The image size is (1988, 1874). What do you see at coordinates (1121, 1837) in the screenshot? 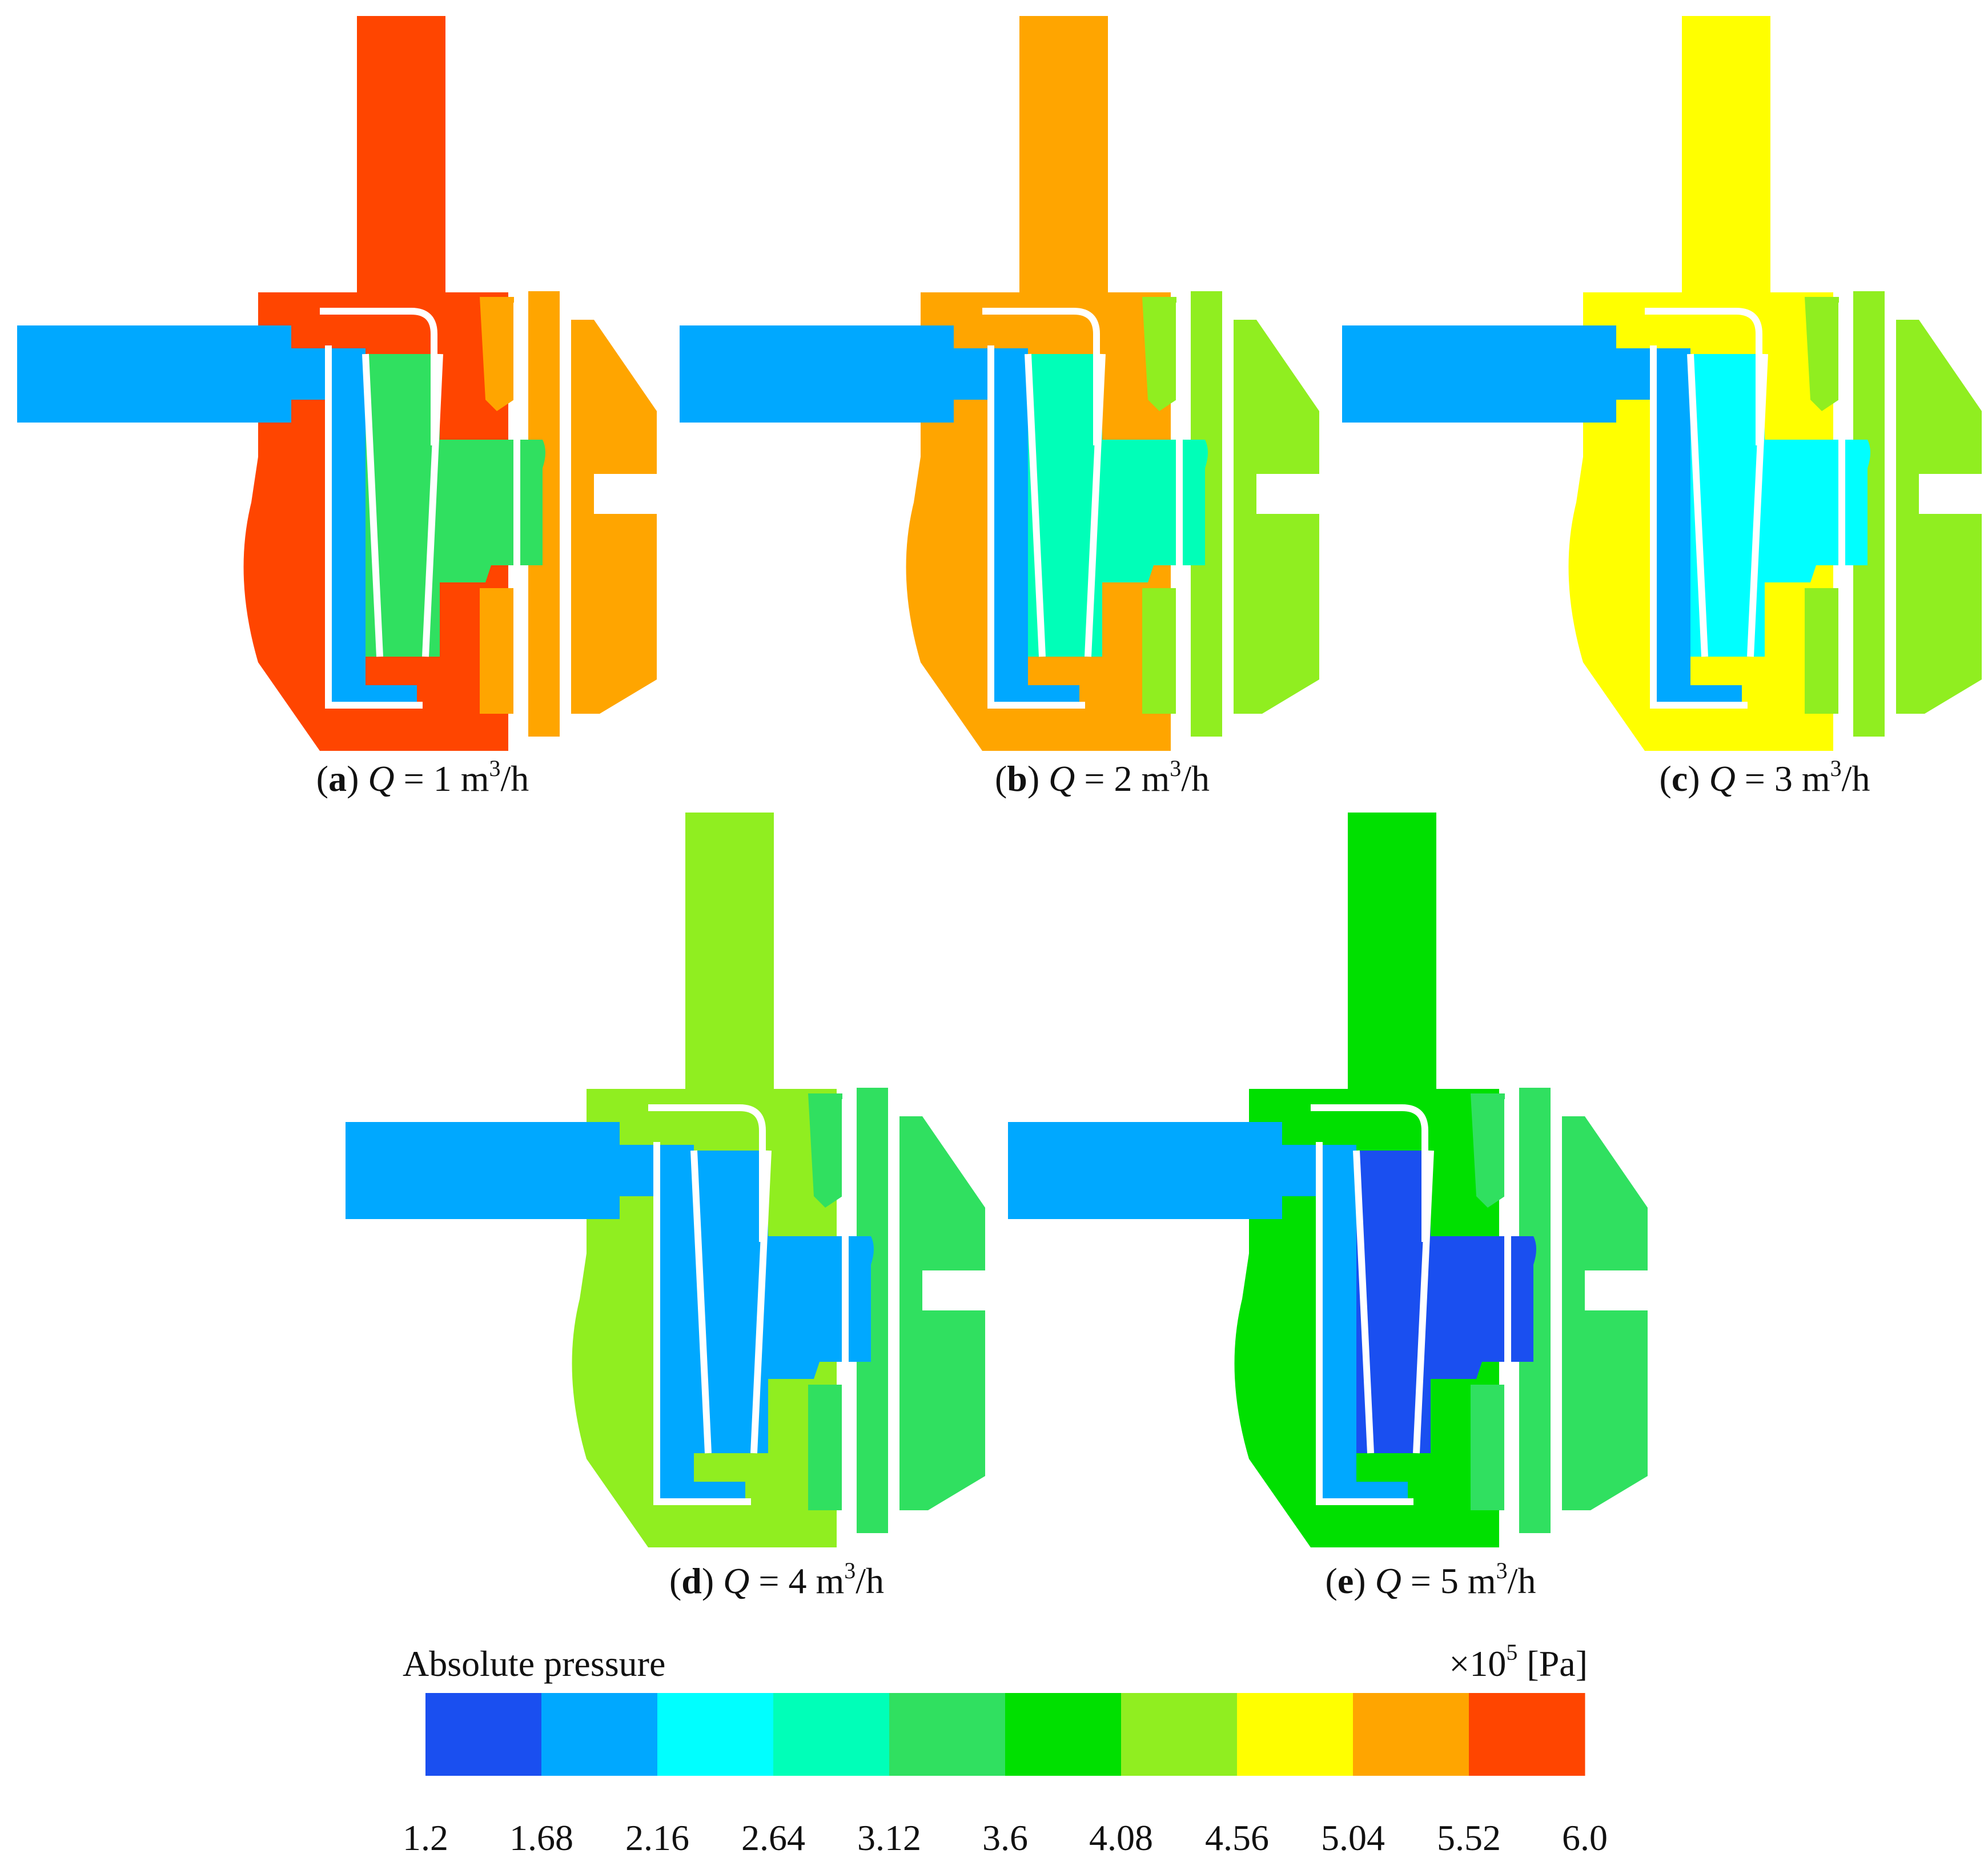
I see `colorbar-tick-label: 4.08` at bounding box center [1121, 1837].